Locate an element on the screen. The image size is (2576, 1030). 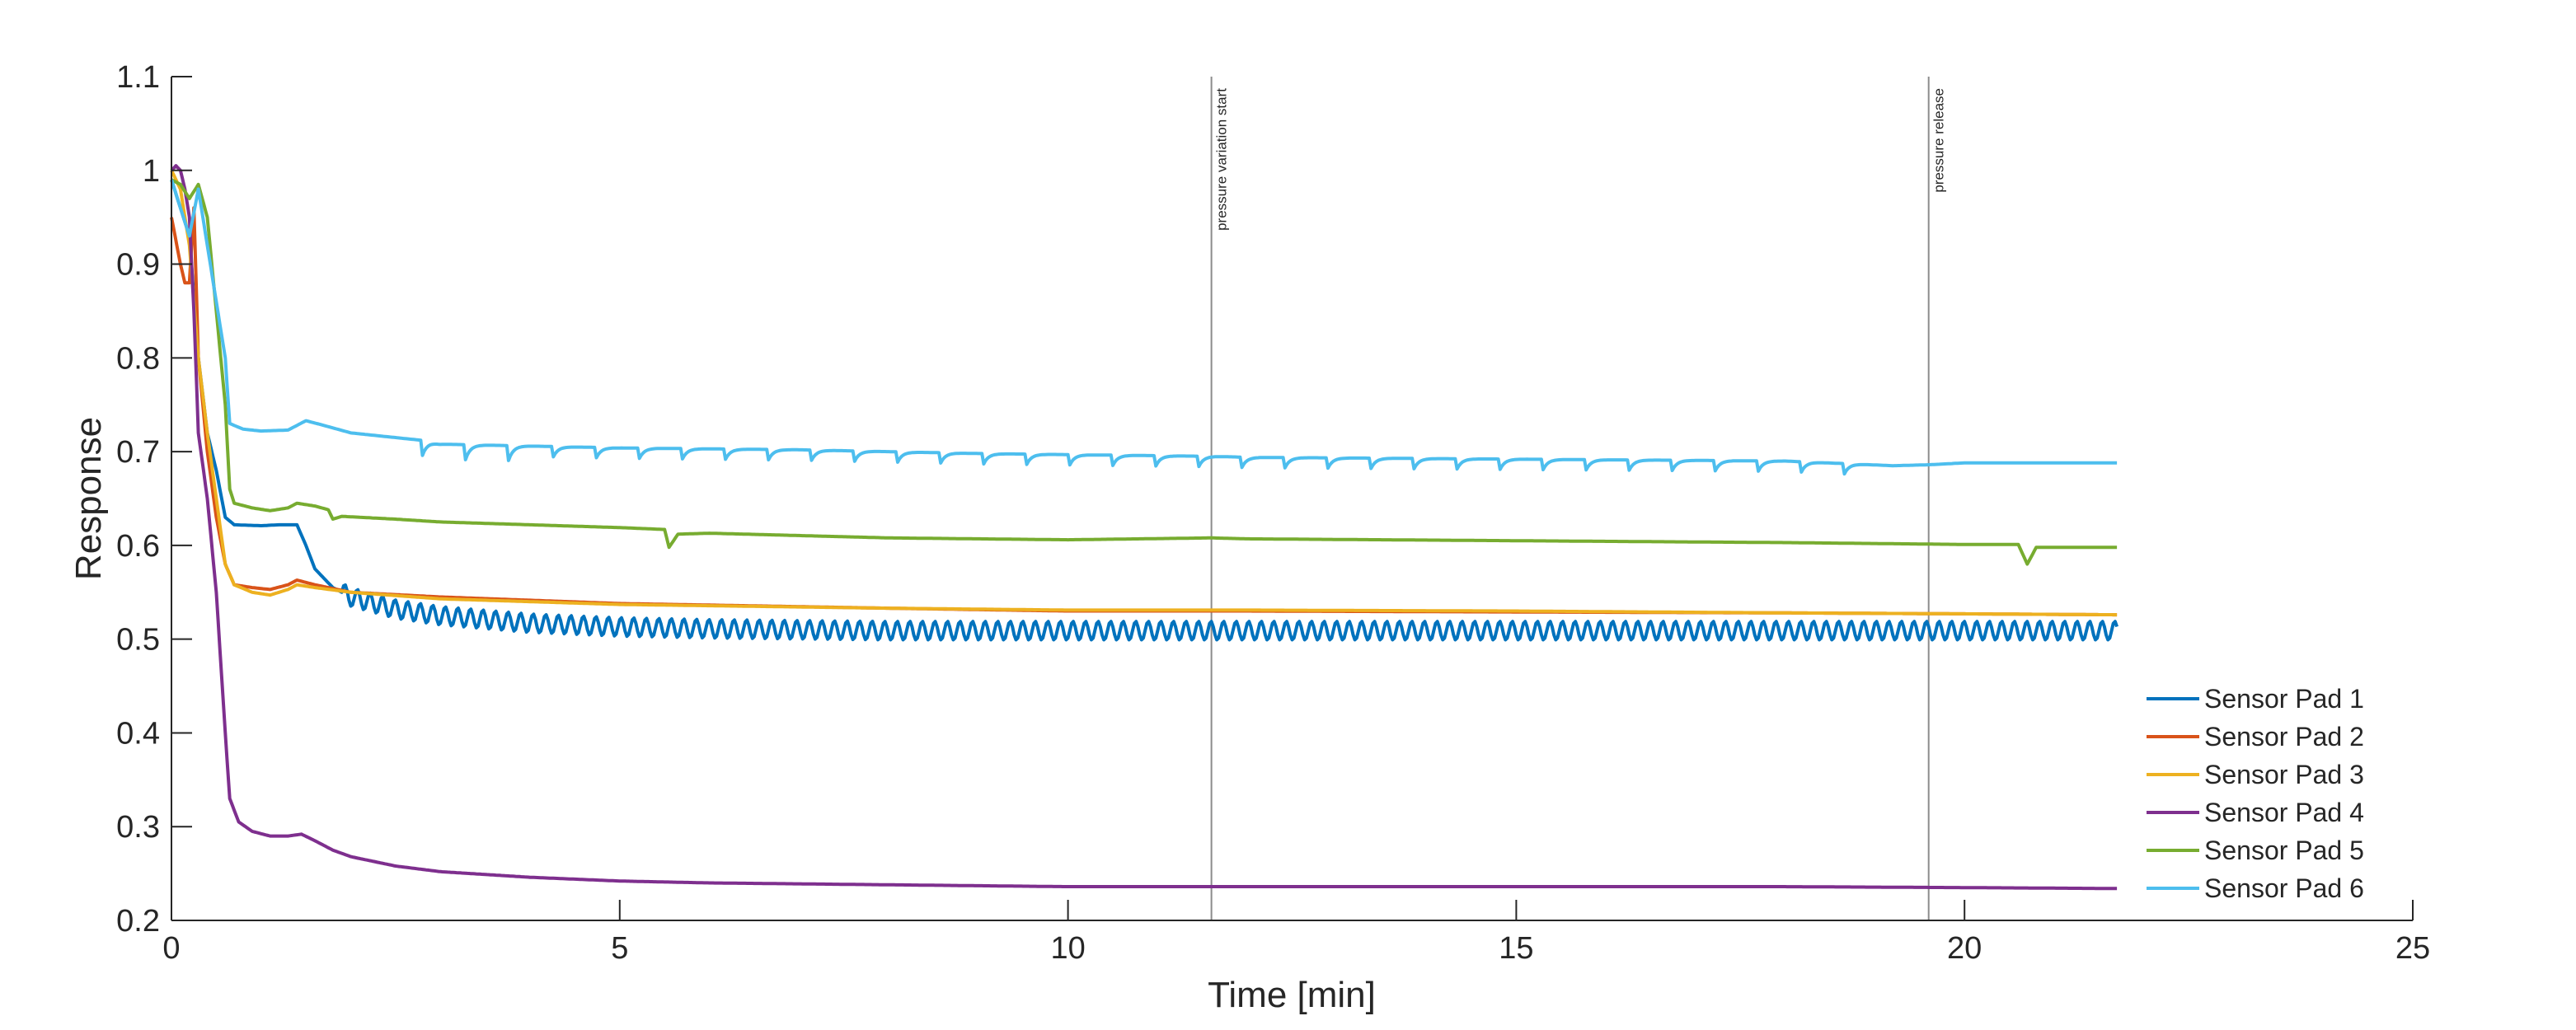
y-axis-label: Response is located at coordinates (88, 498).